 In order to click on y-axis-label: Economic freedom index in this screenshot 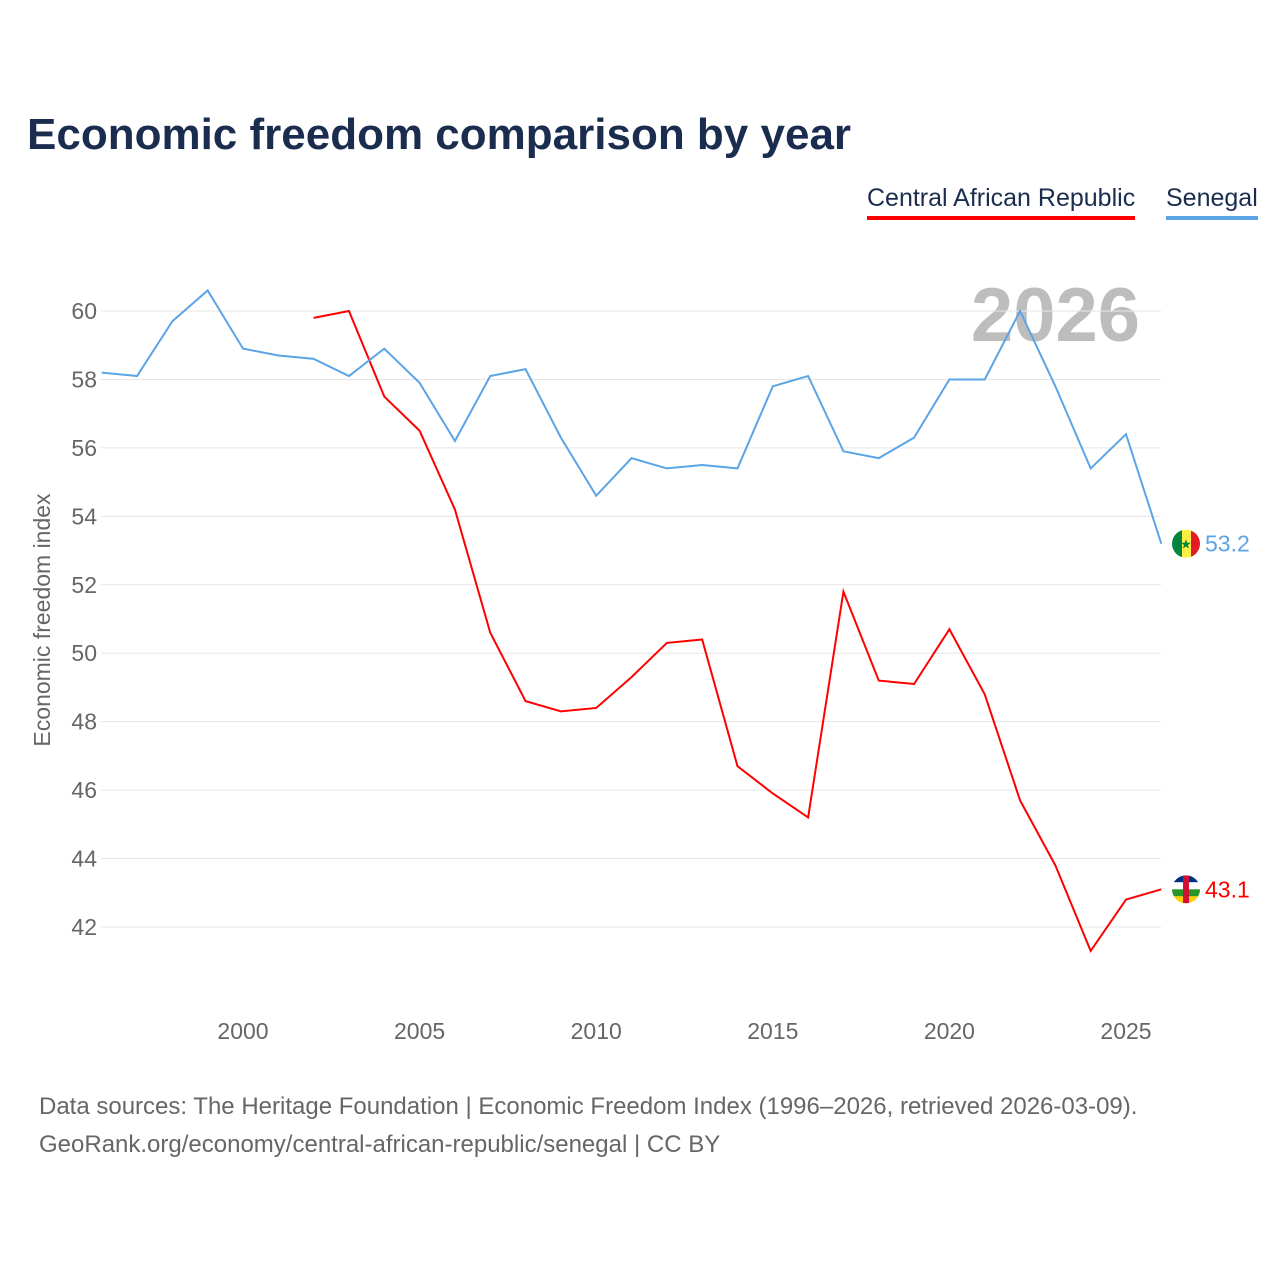, I will do `click(42, 620)`.